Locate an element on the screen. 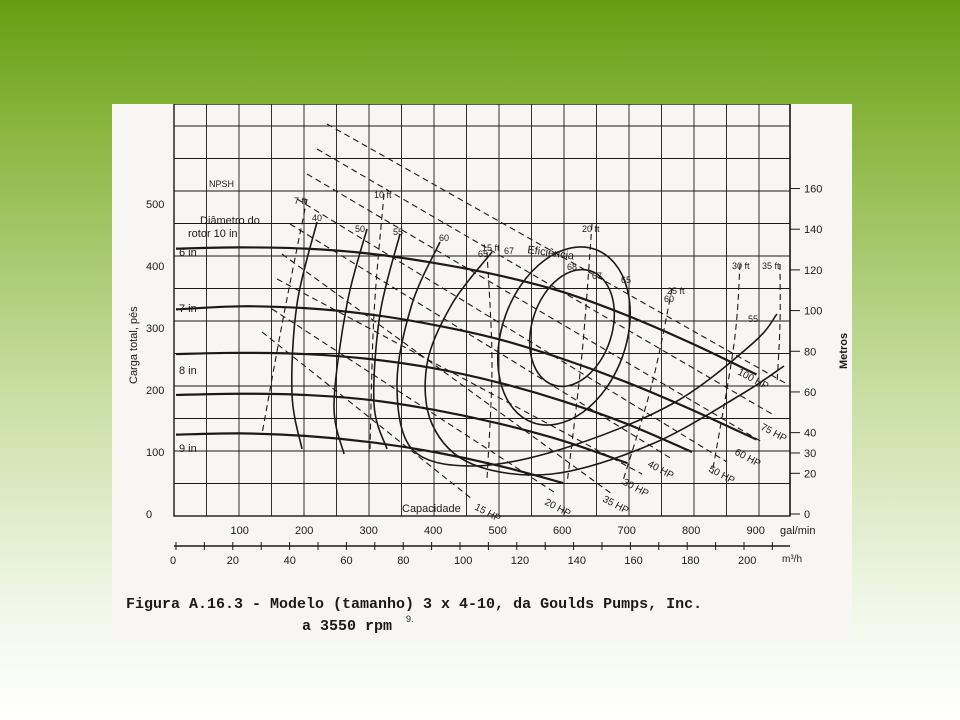 Image resolution: width=960 pixels, height=720 pixels. x-tick-label-gpm: 500 is located at coordinates (498, 531).